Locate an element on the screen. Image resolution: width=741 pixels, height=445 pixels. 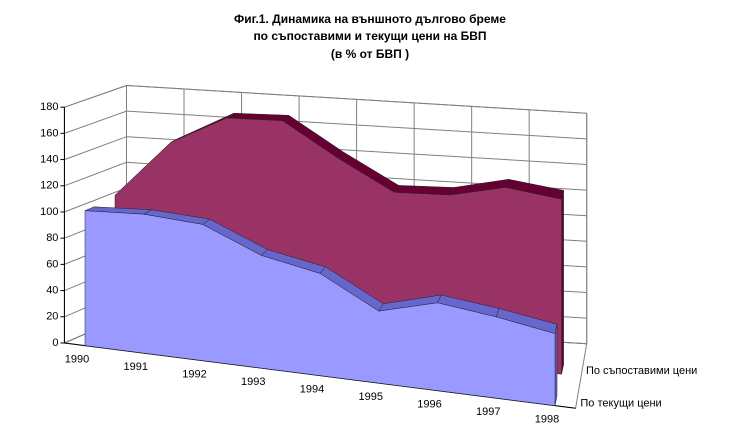
chart-note: (в % от БВП ) is located at coordinates (370, 54).